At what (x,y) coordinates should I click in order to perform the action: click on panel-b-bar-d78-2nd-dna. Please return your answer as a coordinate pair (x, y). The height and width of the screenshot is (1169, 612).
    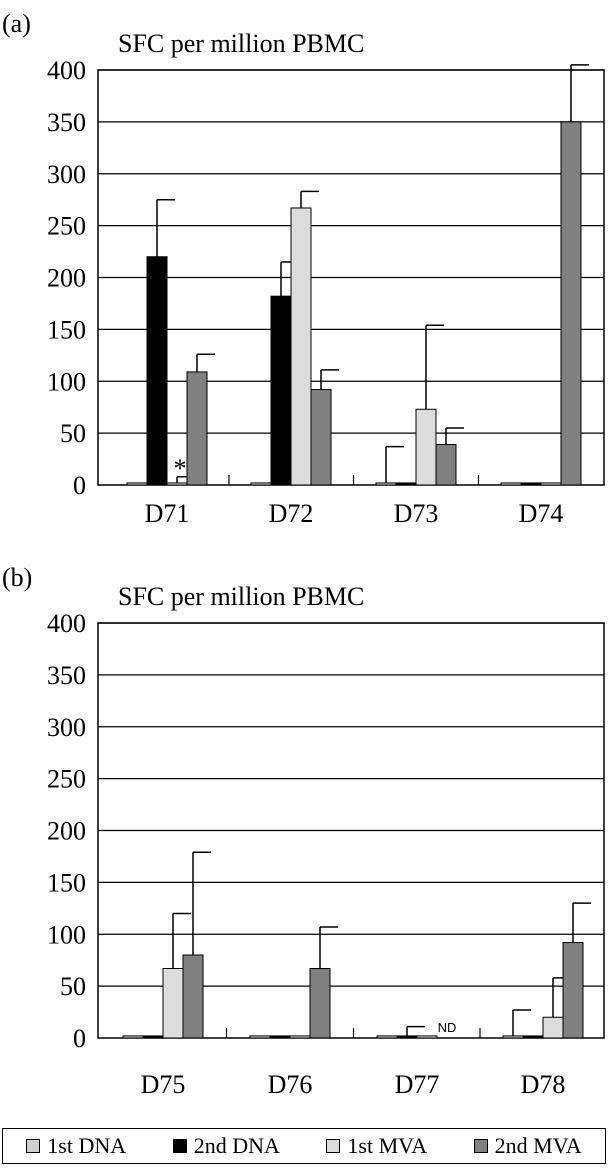
    Looking at the image, I should click on (533, 1037).